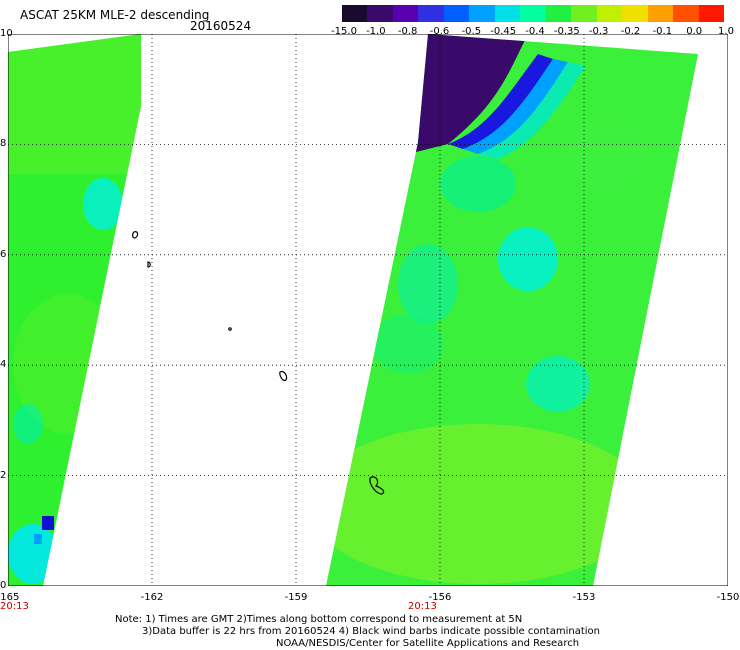  What do you see at coordinates (14, 606) in the screenshot?
I see `west-swath-time: 20:13` at bounding box center [14, 606].